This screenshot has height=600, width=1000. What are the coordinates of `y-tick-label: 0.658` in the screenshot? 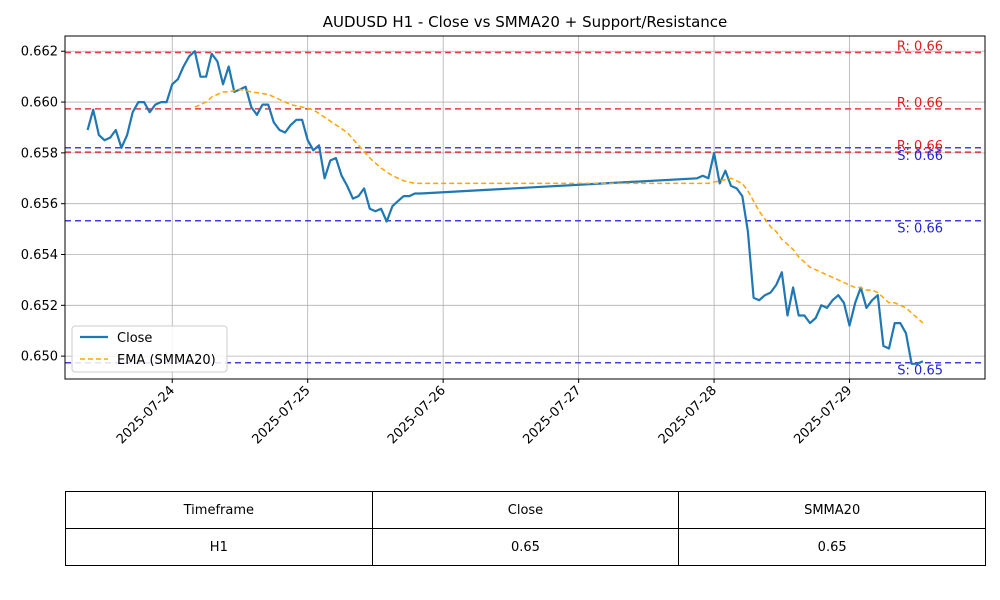 It's located at (39, 153).